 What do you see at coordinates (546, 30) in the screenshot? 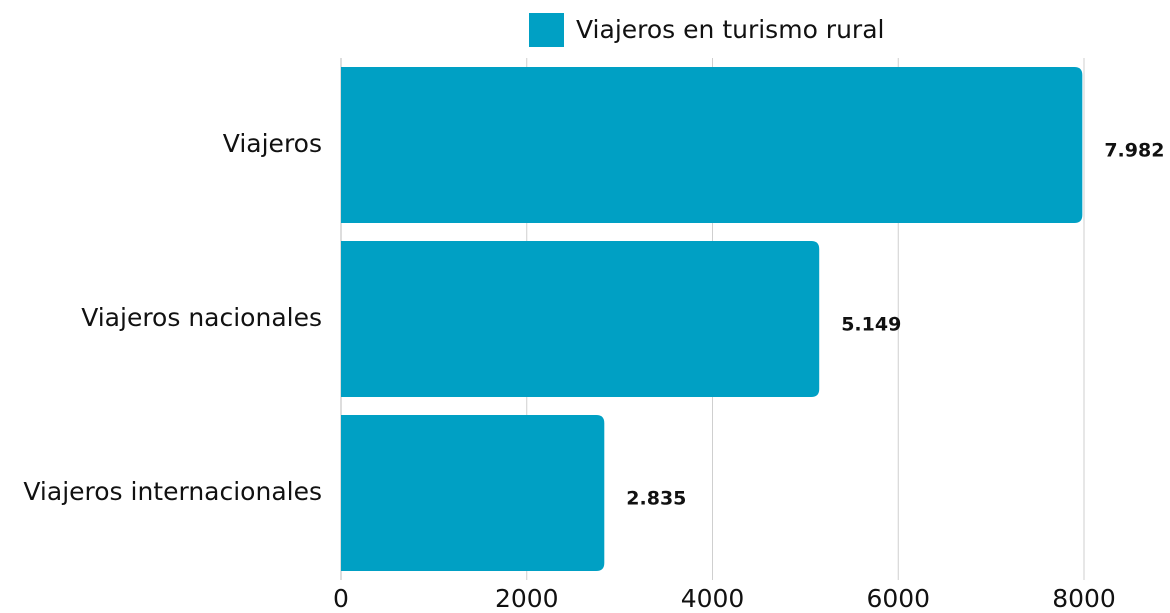
I see `legend-swatch` at bounding box center [546, 30].